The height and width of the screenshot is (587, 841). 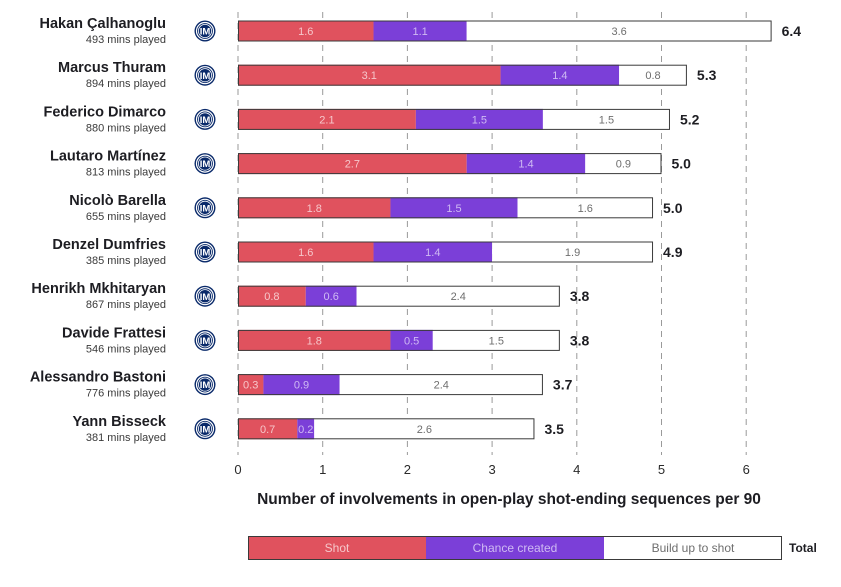 I want to click on legend-label: Shot, so click(x=337, y=548).